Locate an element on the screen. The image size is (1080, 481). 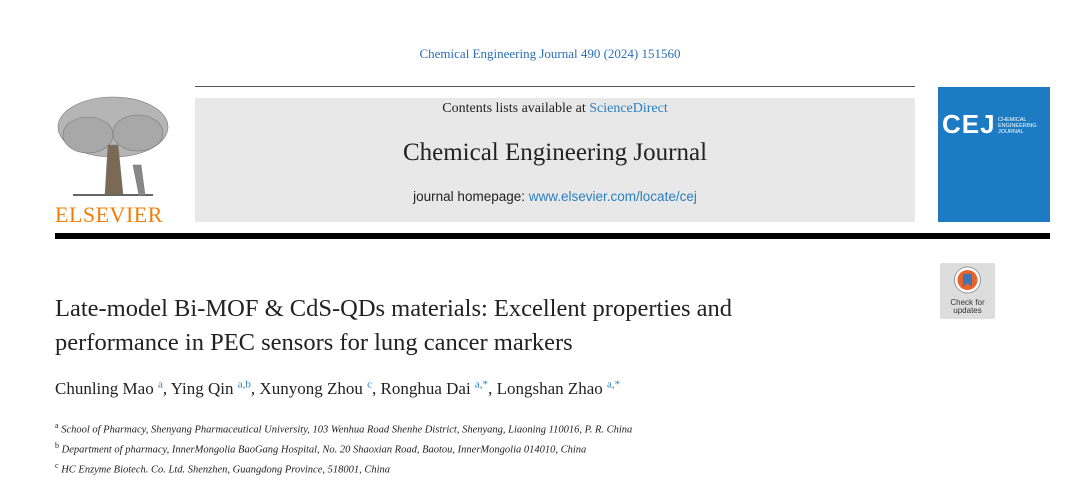
badge-line: updates is located at coordinates (967, 310).